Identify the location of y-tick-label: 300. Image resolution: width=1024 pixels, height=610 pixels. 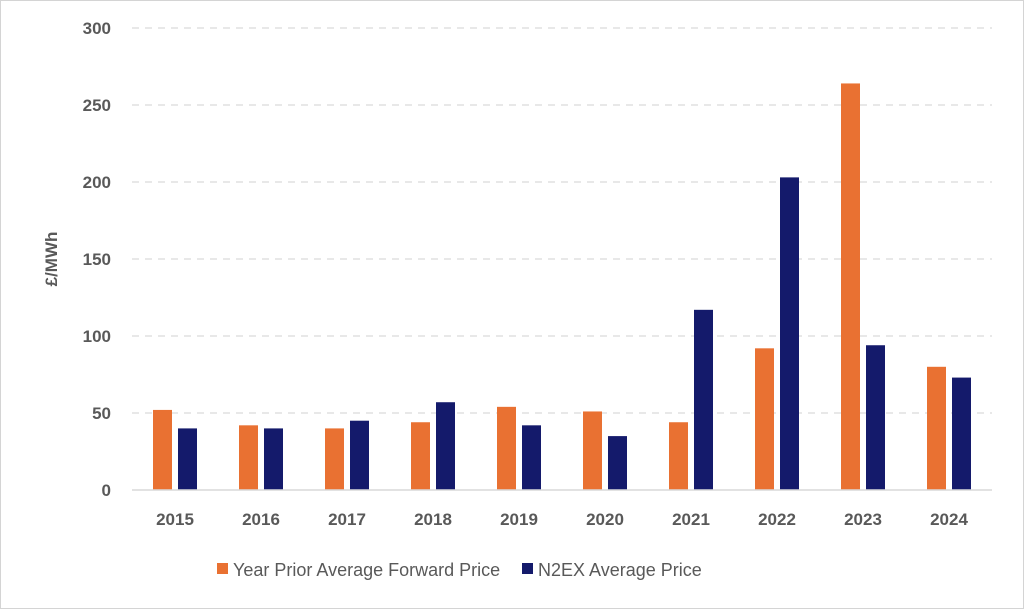
(97, 28).